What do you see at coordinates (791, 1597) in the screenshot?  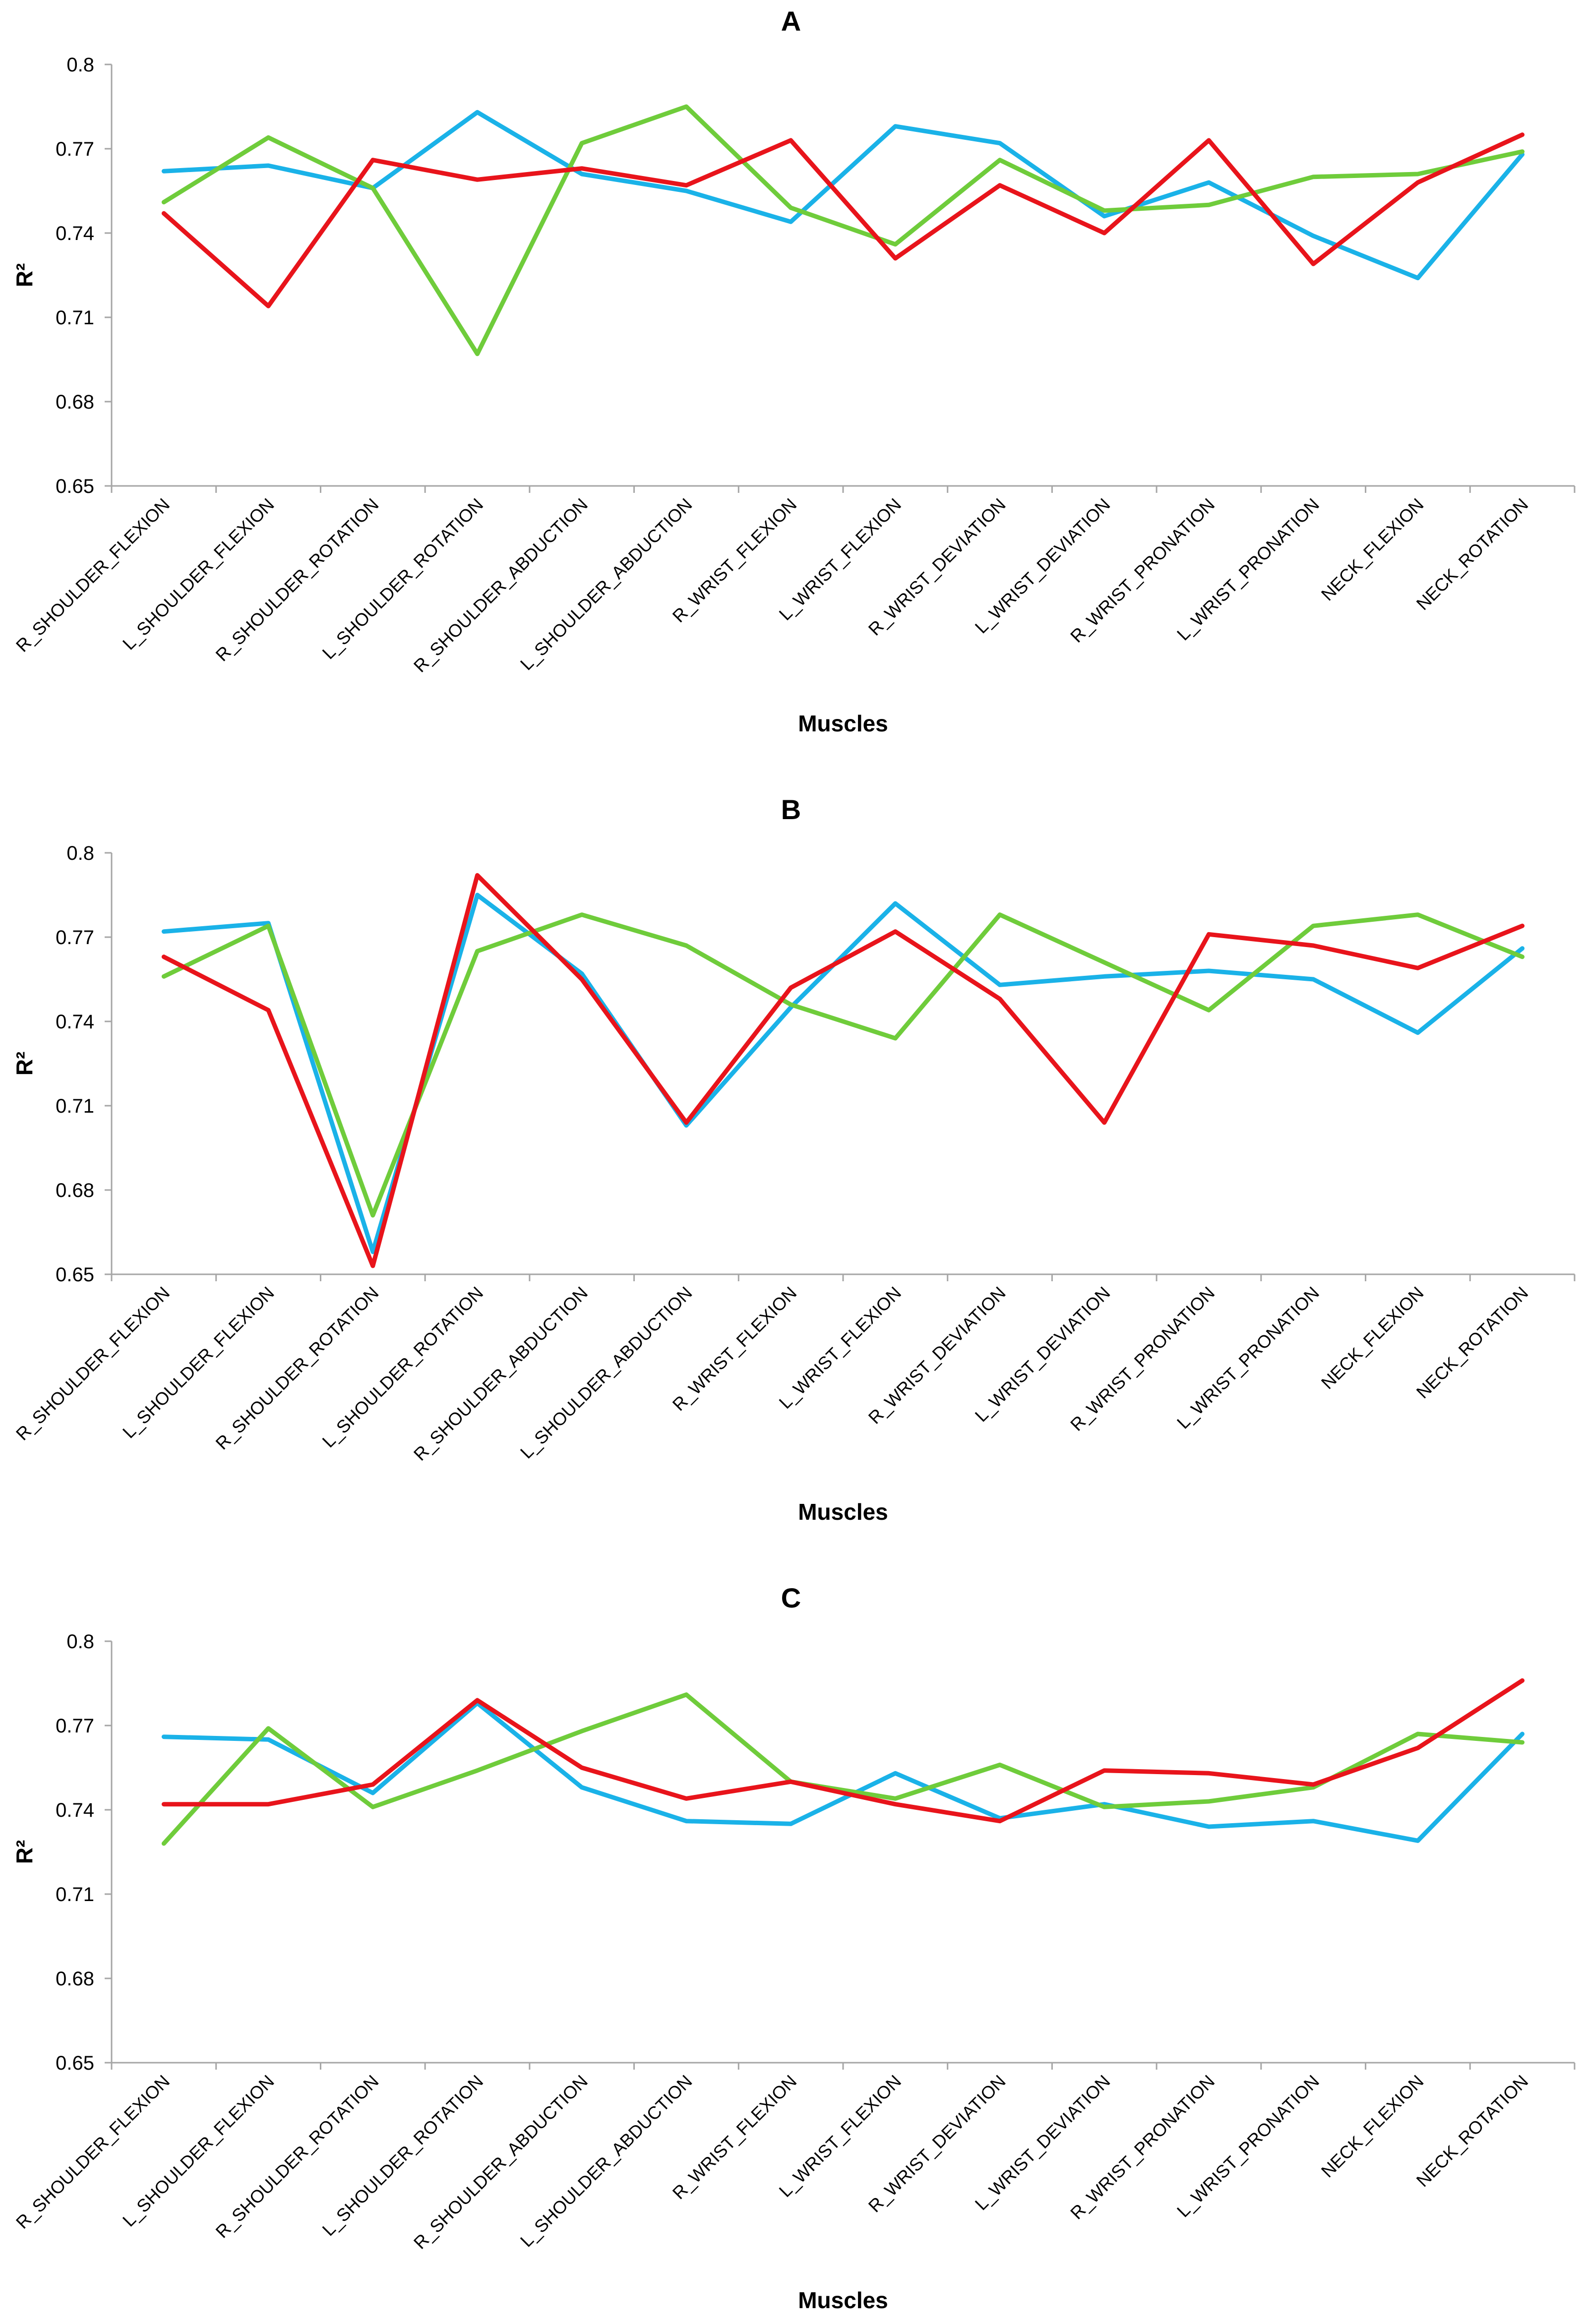 I see `panel-title: C` at bounding box center [791, 1597].